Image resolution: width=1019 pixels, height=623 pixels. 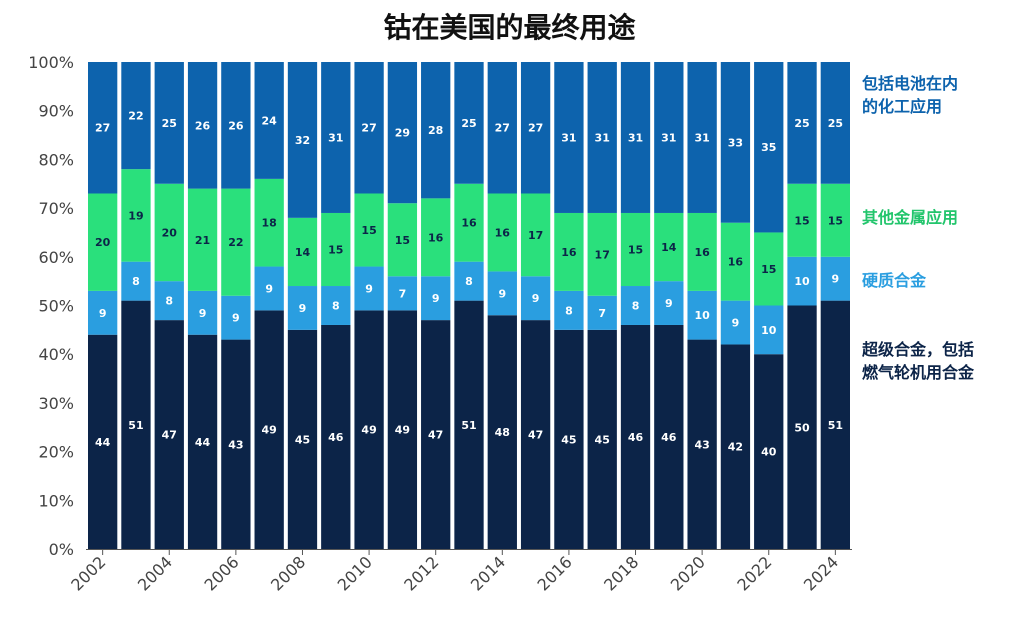 I want to click on data-label: 44, so click(x=203, y=442).